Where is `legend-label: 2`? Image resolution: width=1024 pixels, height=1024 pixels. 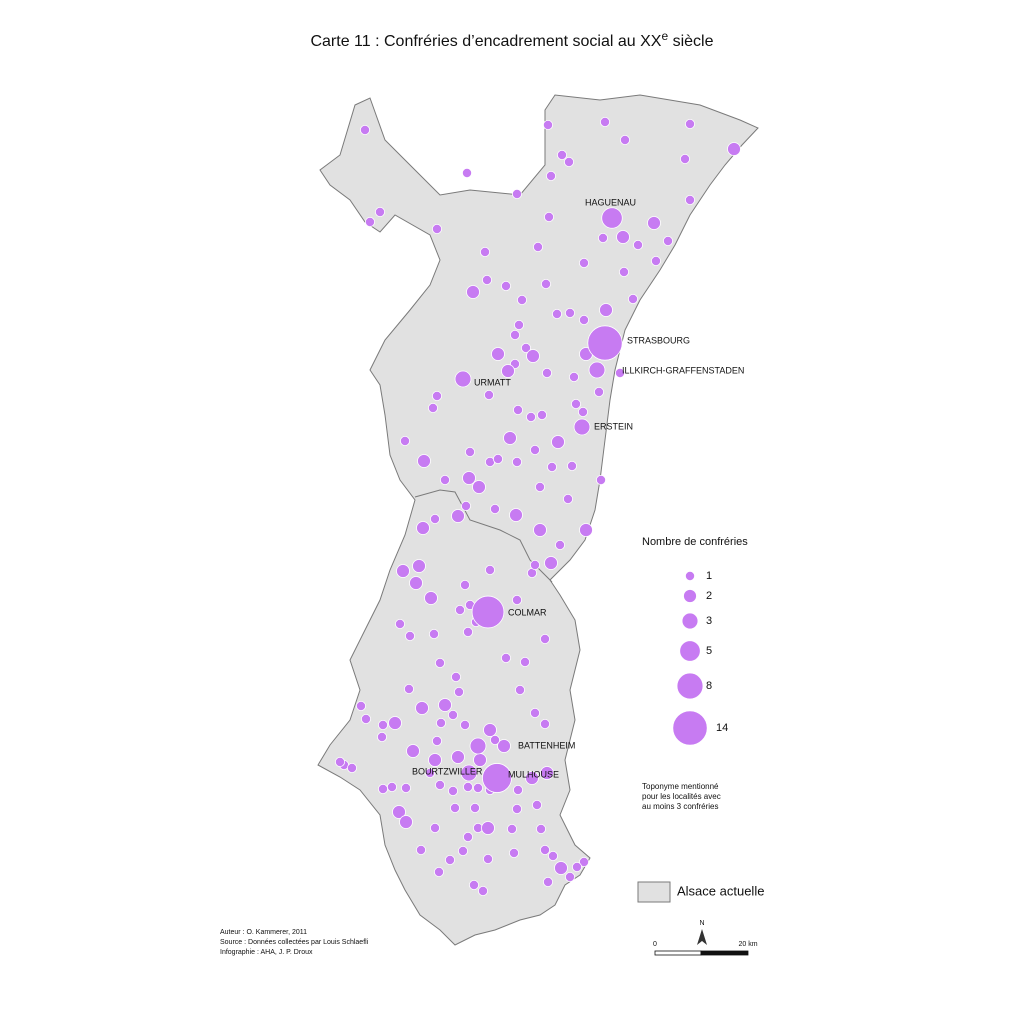 legend-label: 2 is located at coordinates (709, 596).